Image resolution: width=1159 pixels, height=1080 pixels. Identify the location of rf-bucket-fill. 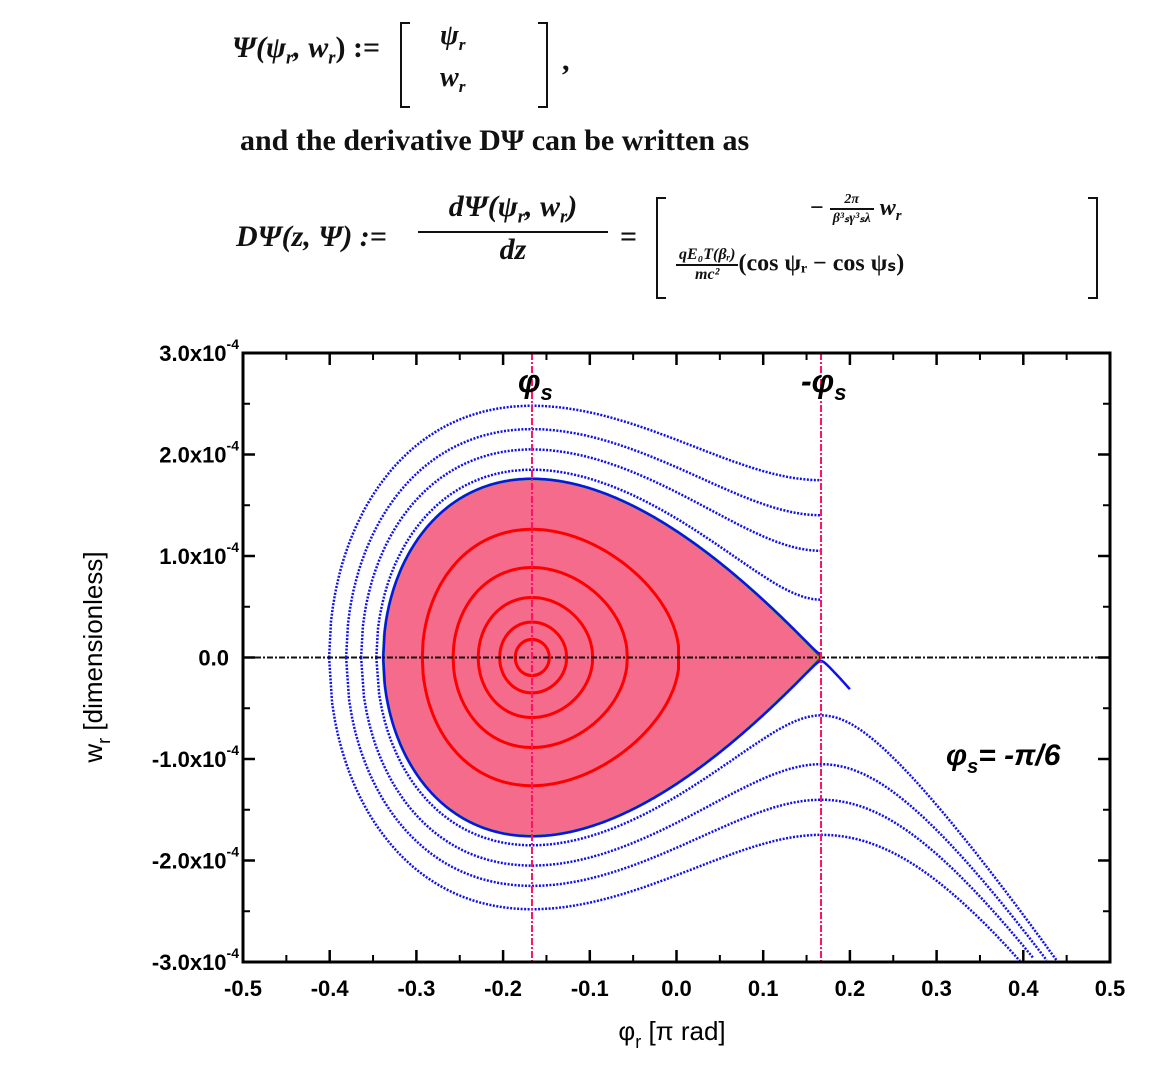
(601, 657).